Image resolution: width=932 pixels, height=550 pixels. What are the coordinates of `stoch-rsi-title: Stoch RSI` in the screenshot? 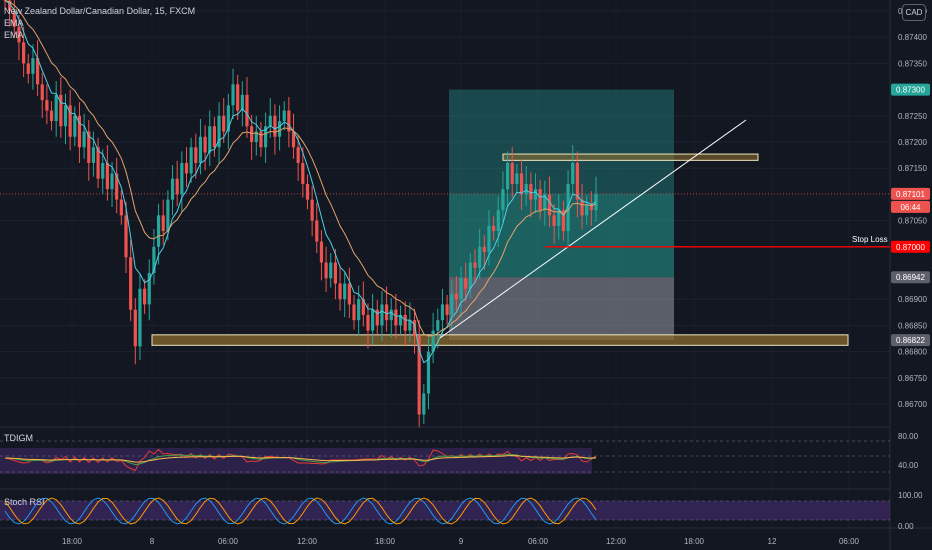 It's located at (24, 502).